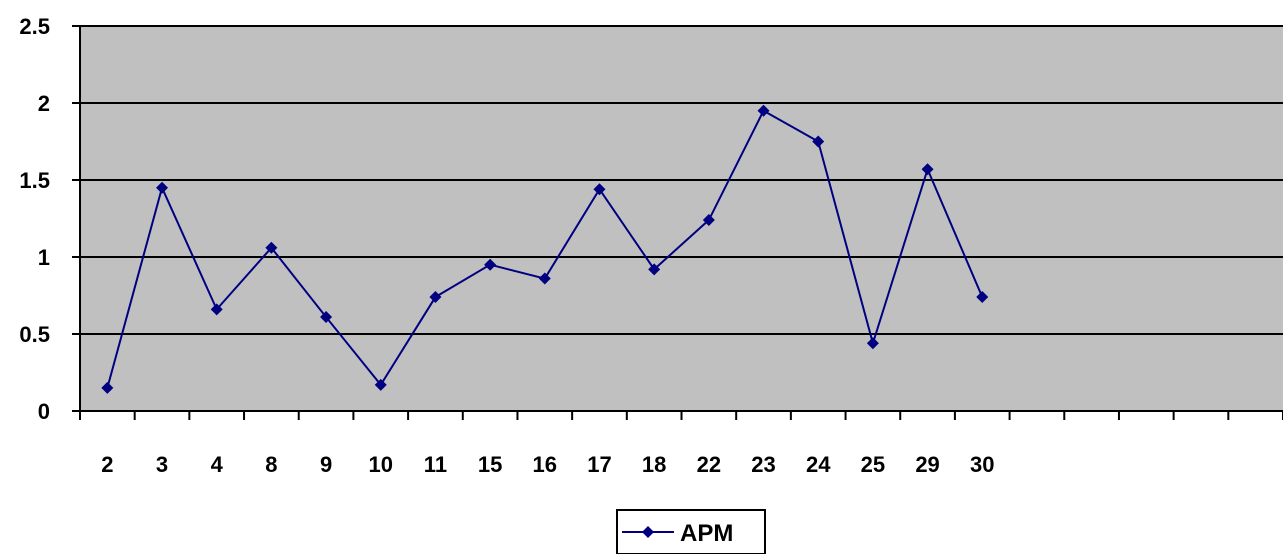  I want to click on y-tick-label: 1, so click(44, 257).